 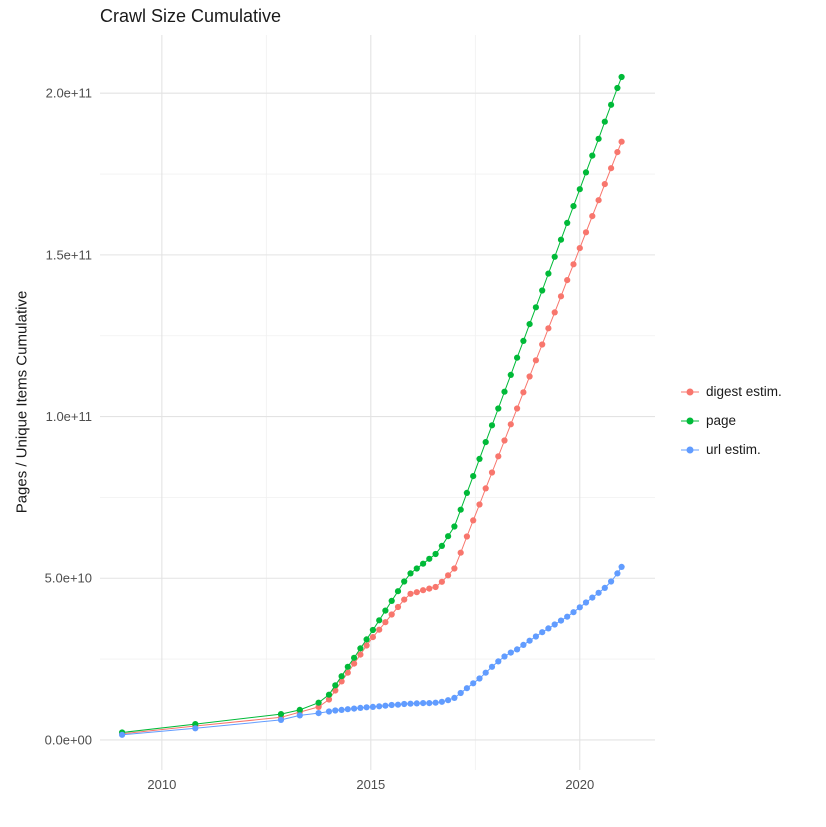 What do you see at coordinates (69, 254) in the screenshot?
I see `y-tick-label: 1.5e+11` at bounding box center [69, 254].